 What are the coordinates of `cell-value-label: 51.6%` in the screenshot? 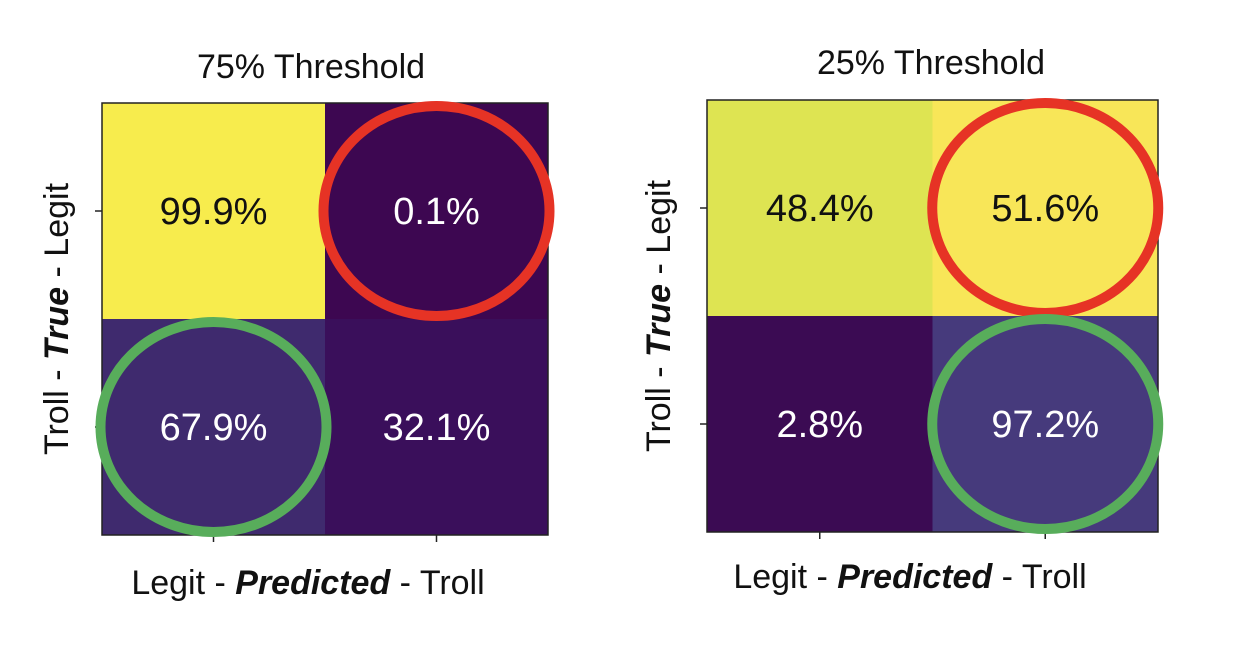 It's located at (1045, 209).